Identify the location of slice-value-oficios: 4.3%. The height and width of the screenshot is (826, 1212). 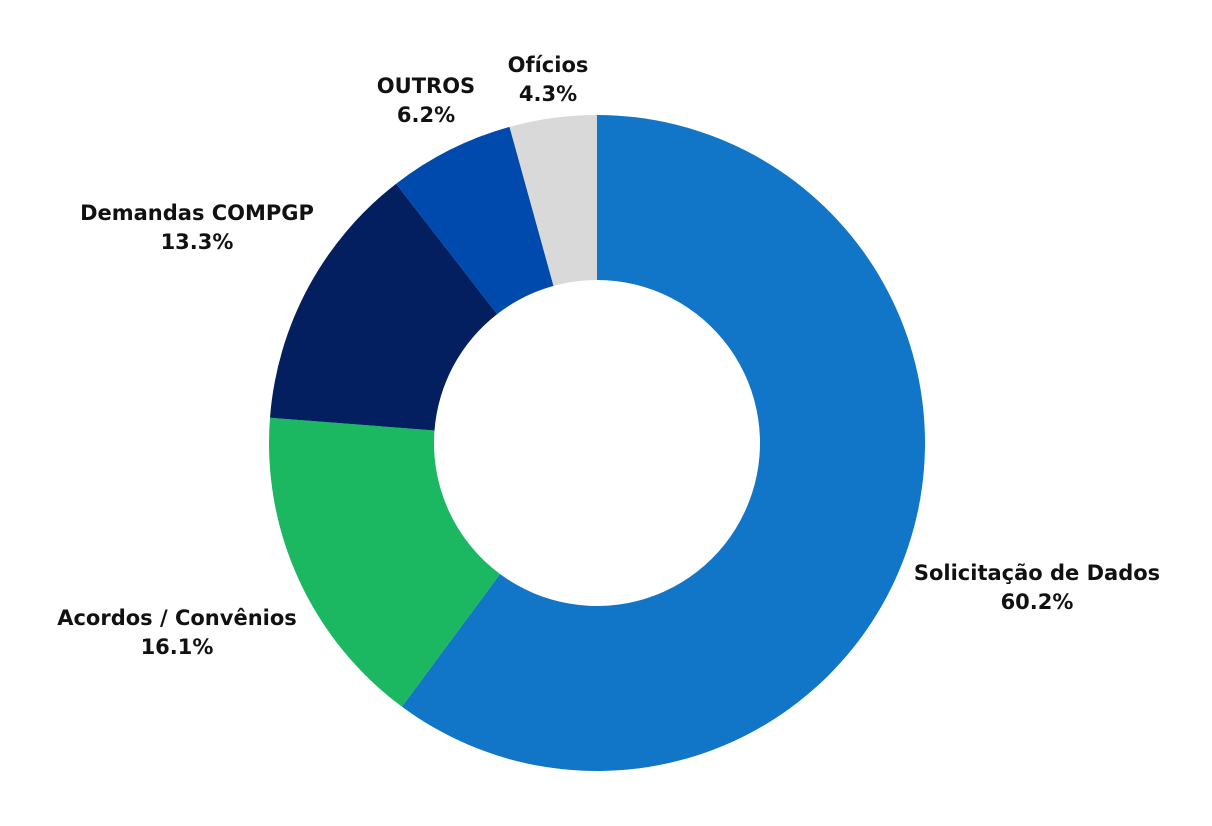
(548, 94).